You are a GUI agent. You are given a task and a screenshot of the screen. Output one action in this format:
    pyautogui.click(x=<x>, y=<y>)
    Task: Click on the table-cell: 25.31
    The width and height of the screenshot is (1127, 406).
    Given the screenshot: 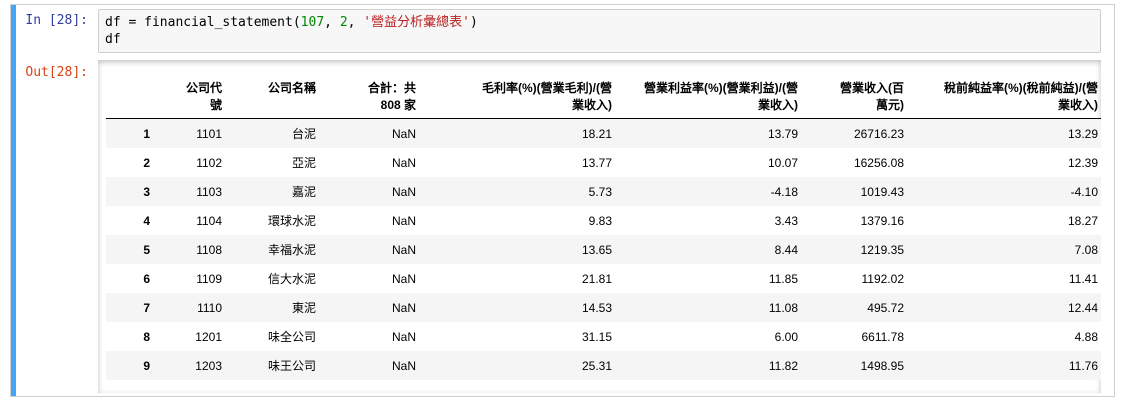 What is the action you would take?
    pyautogui.click(x=596, y=365)
    